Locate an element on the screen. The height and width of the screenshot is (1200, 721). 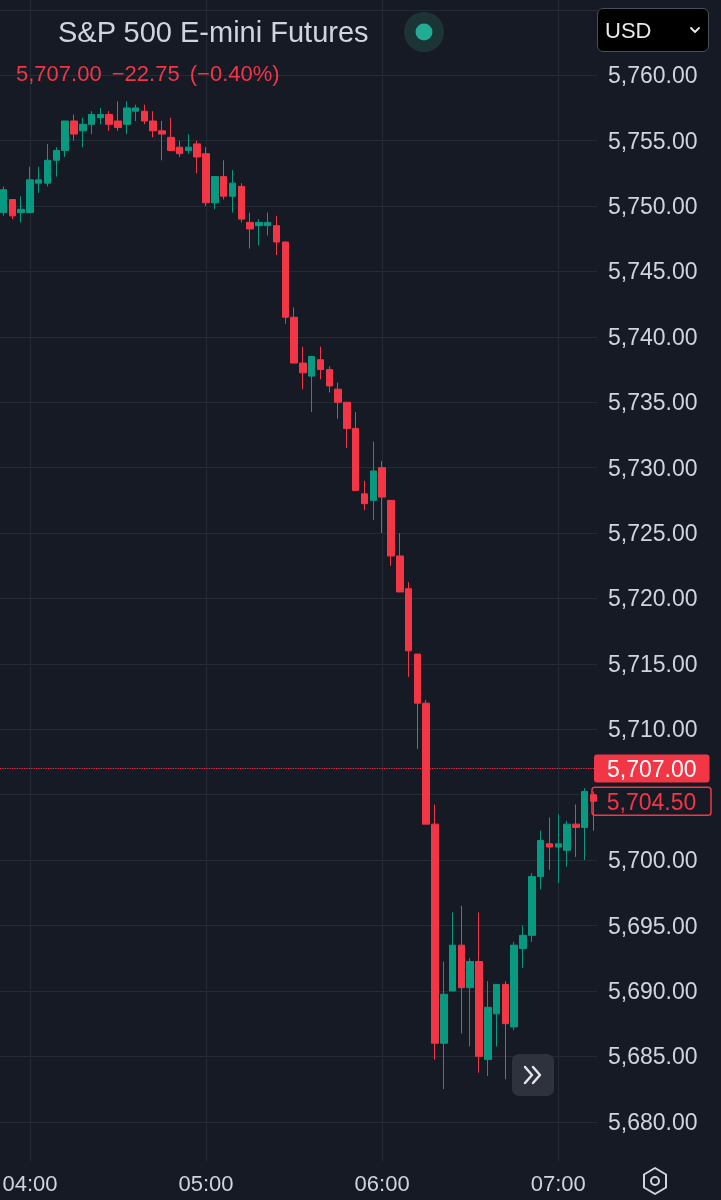
y-tick-label: 5,710.00 is located at coordinates (653, 729).